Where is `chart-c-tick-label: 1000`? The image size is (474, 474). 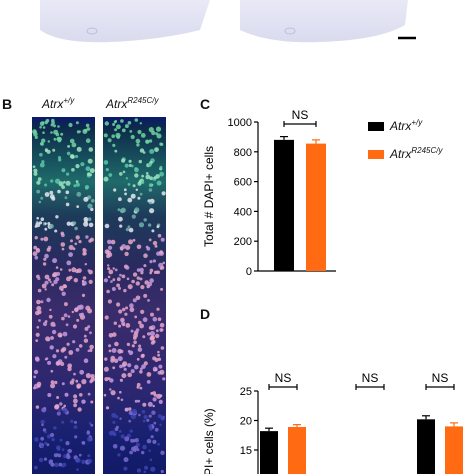 chart-c-tick-label: 1000 is located at coordinates (240, 123).